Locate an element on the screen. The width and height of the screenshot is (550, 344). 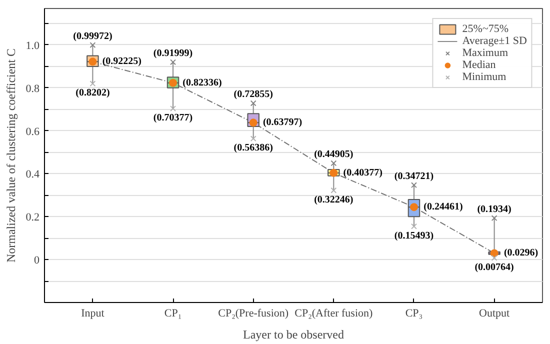
legend-label: 25%~75% is located at coordinates (485, 29).